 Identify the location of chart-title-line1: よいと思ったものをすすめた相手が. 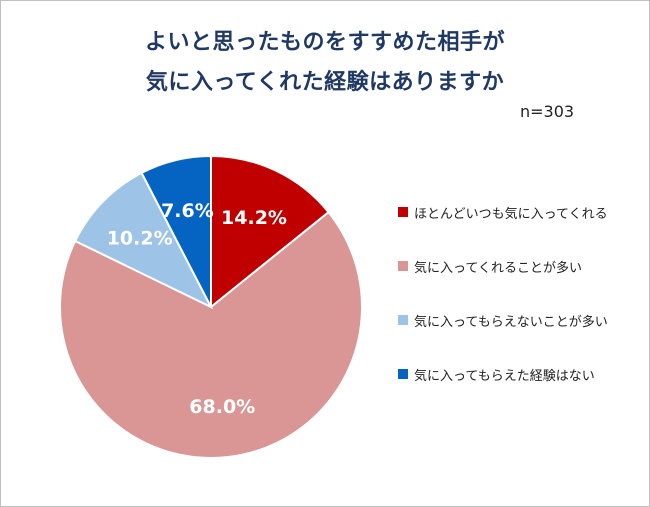
(324, 42).